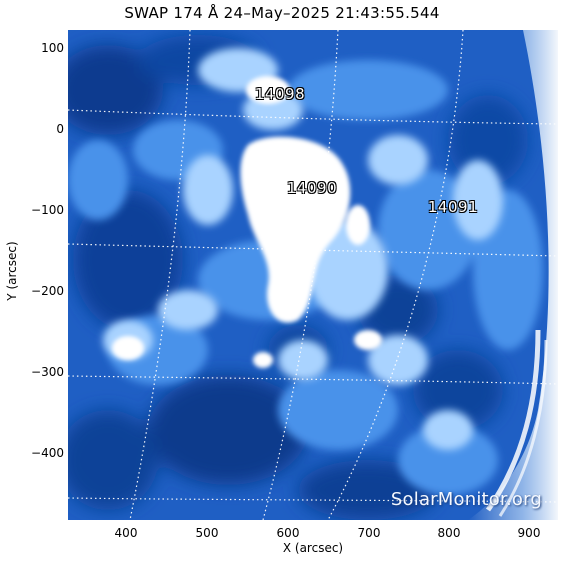 This screenshot has width=564, height=564. Describe the element at coordinates (207, 533) in the screenshot. I see `x-tick-label: 500` at that location.